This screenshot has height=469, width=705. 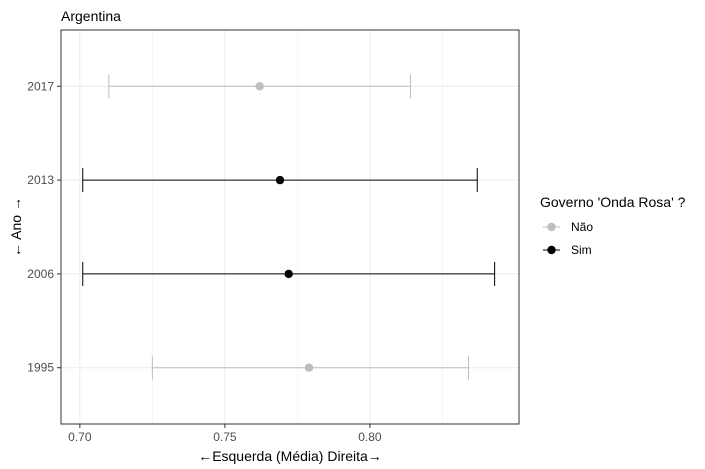 I want to click on errorbar-1995, so click(x=310, y=367).